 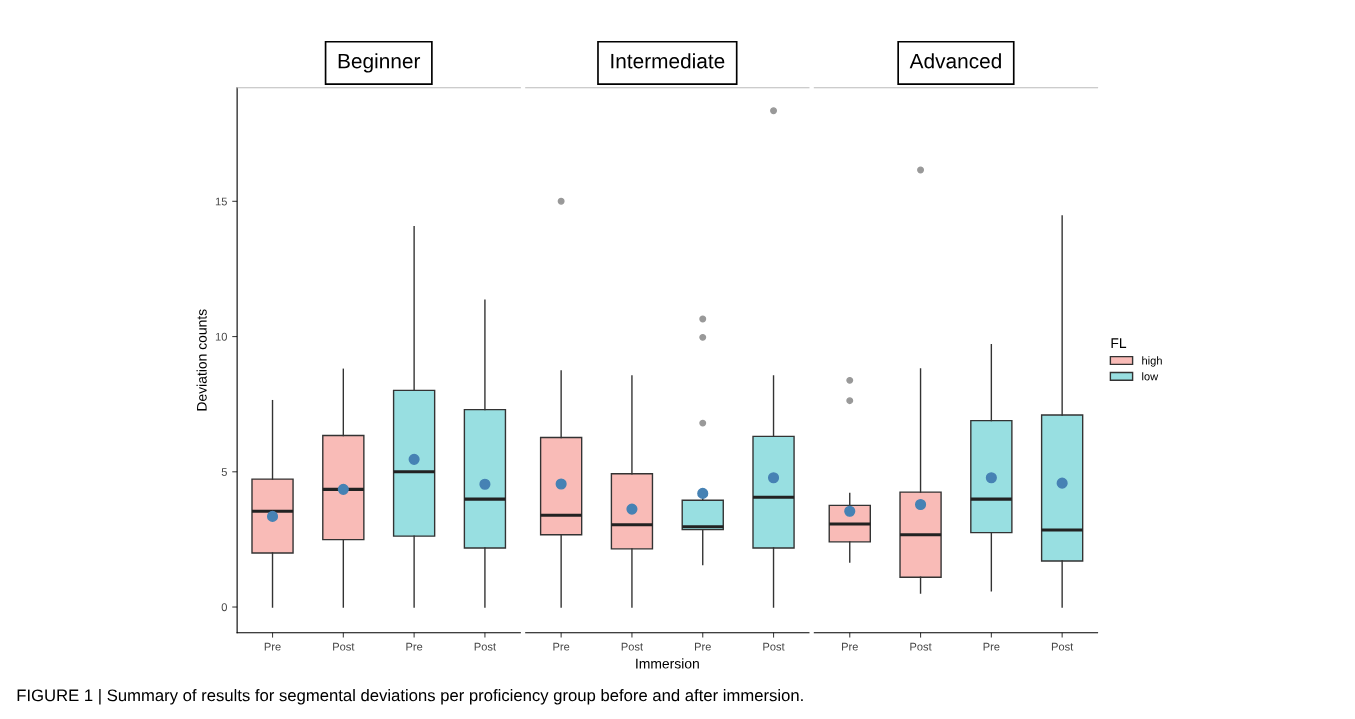 What do you see at coordinates (379, 63) in the screenshot?
I see `chart-title: Beginner` at bounding box center [379, 63].